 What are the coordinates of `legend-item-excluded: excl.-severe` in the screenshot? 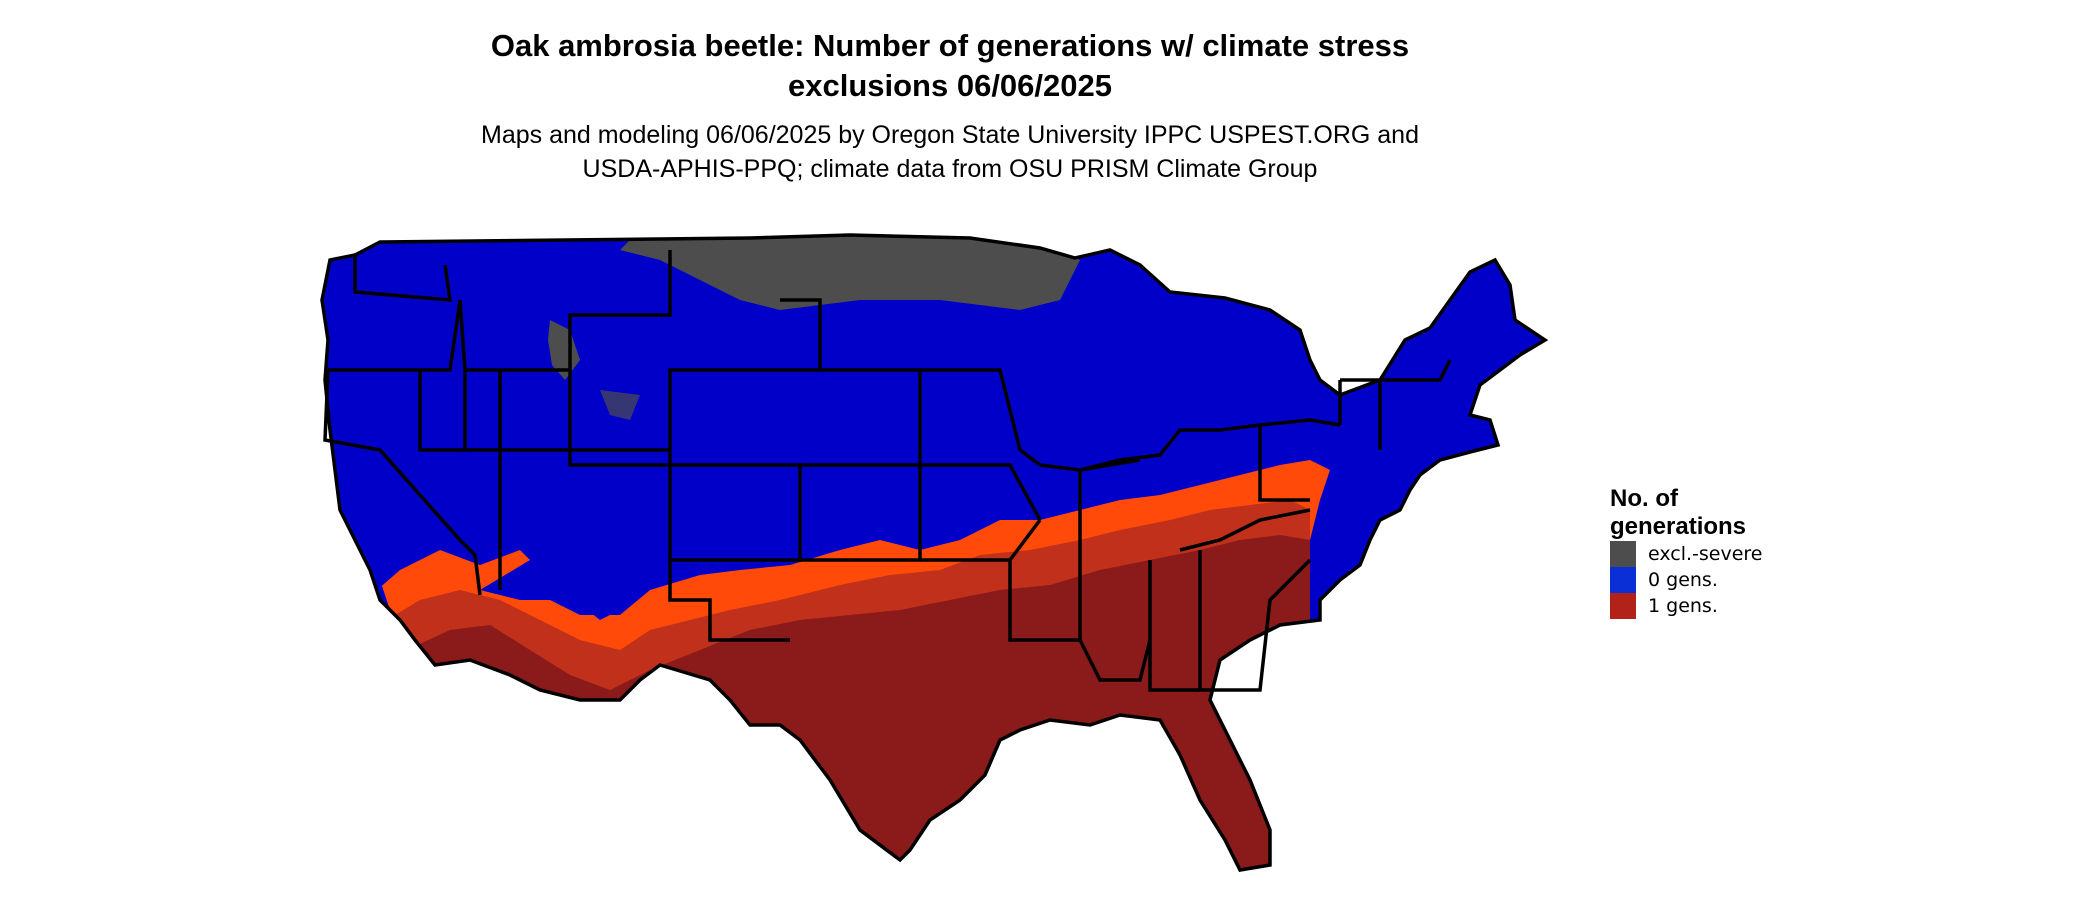 It's located at (1710, 554).